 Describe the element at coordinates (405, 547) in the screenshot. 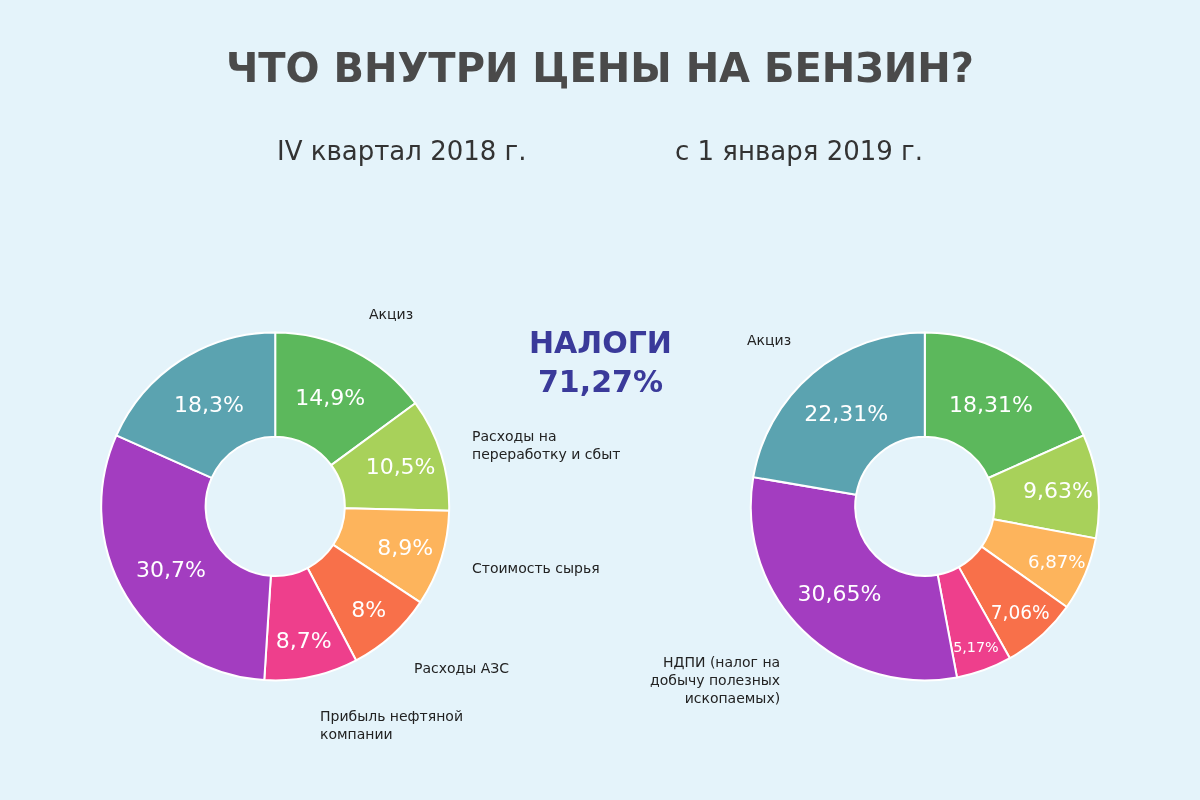

I see `data-label: 8,9%` at that location.